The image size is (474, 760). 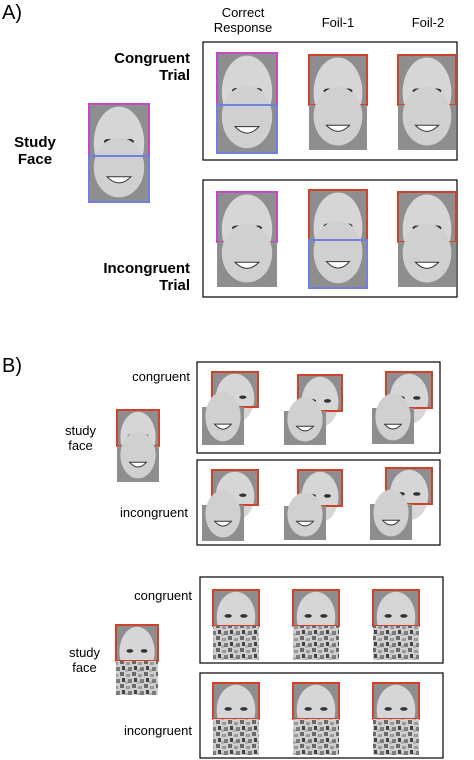 What do you see at coordinates (35, 151) in the screenshot?
I see `study-label: Study Face` at bounding box center [35, 151].